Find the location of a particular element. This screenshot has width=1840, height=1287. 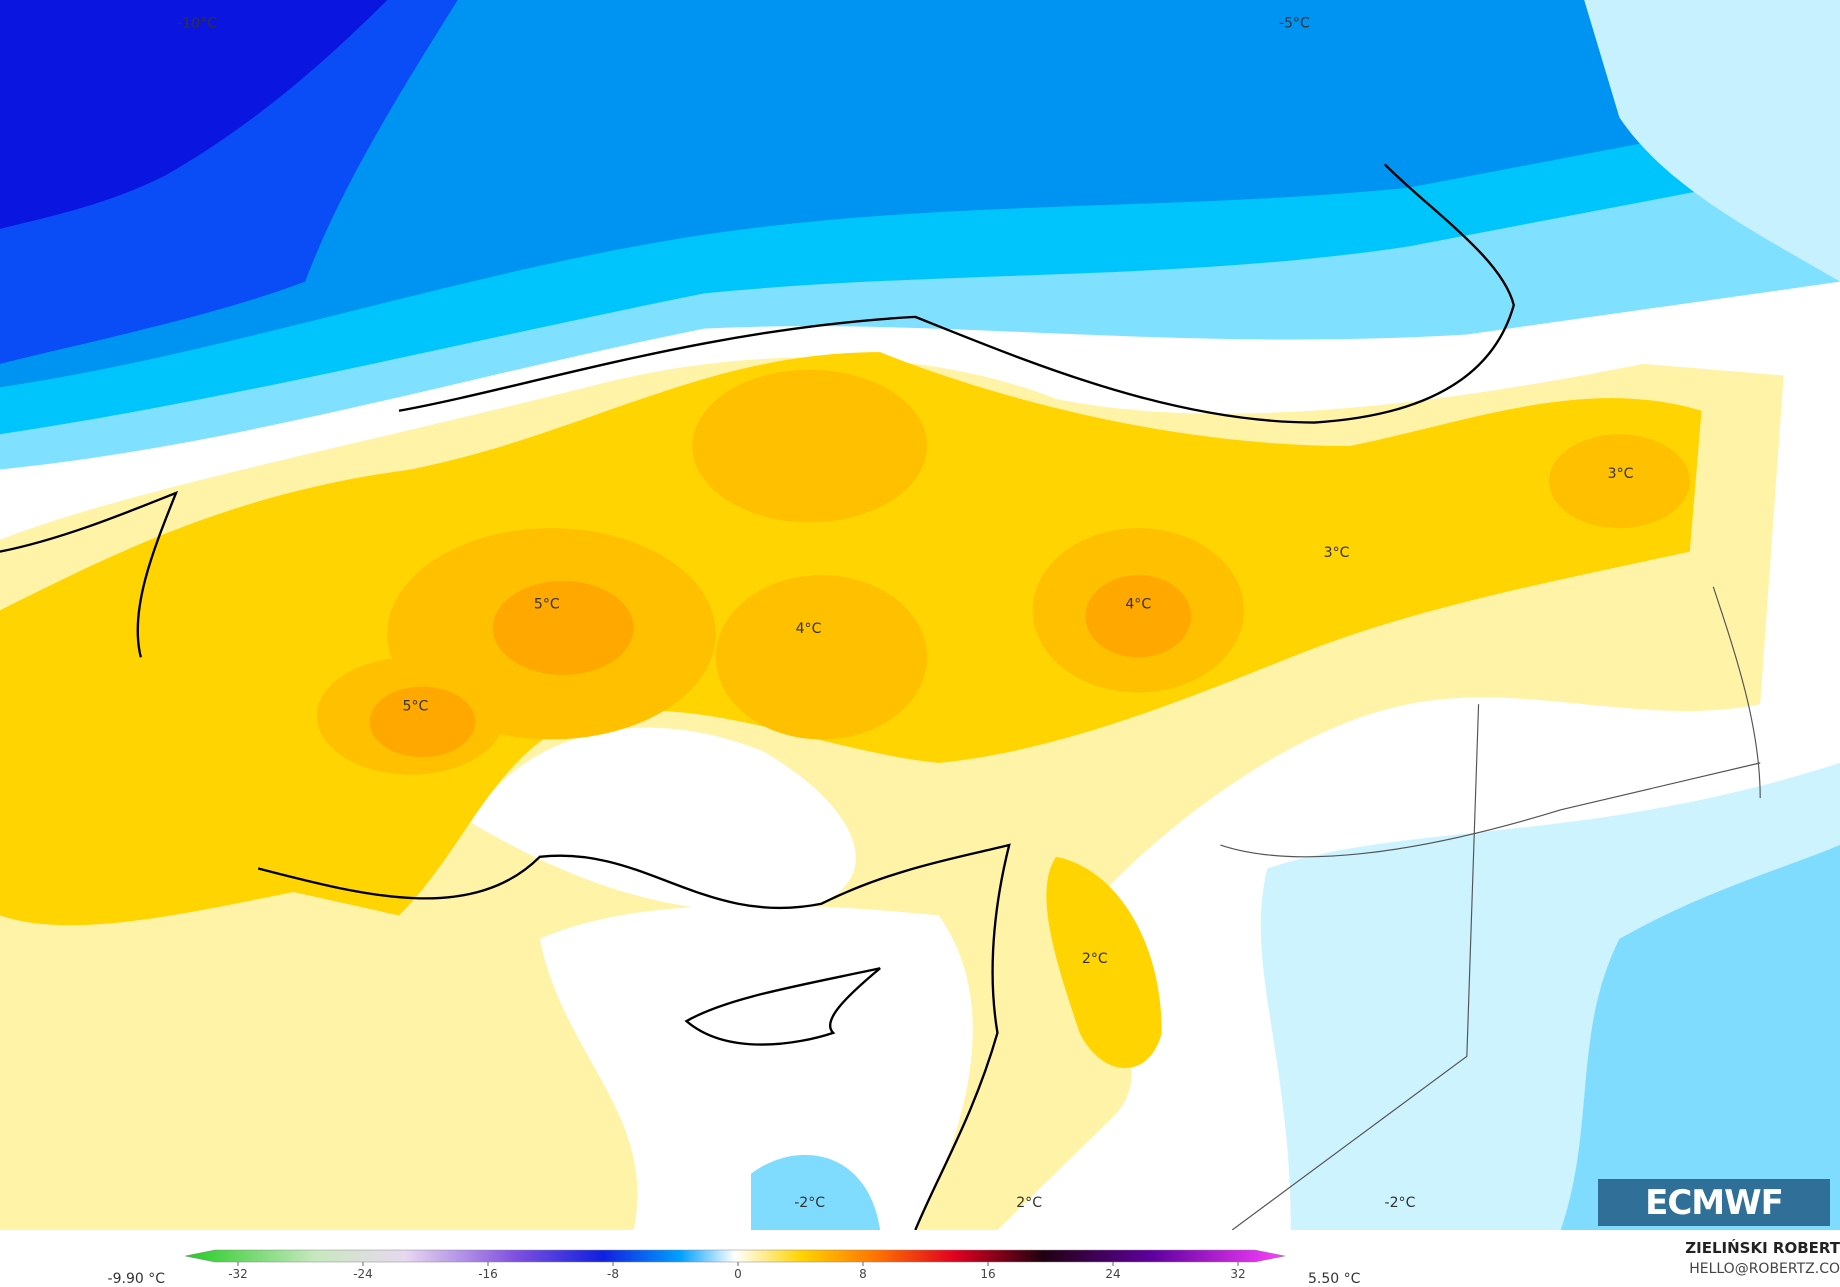

colorbar-tick-label: 16 is located at coordinates (987, 1274).